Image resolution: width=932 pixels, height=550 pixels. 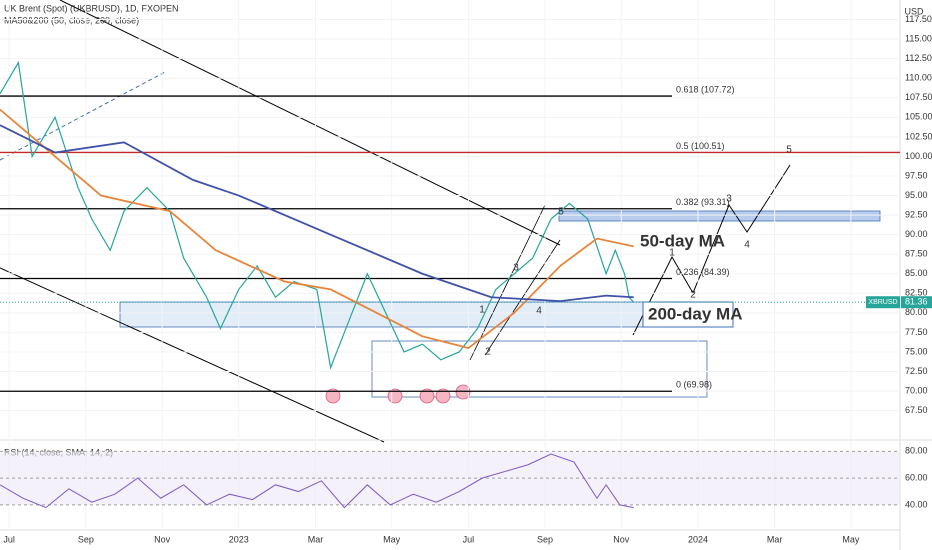 I want to click on ma200-box, so click(x=688, y=314).